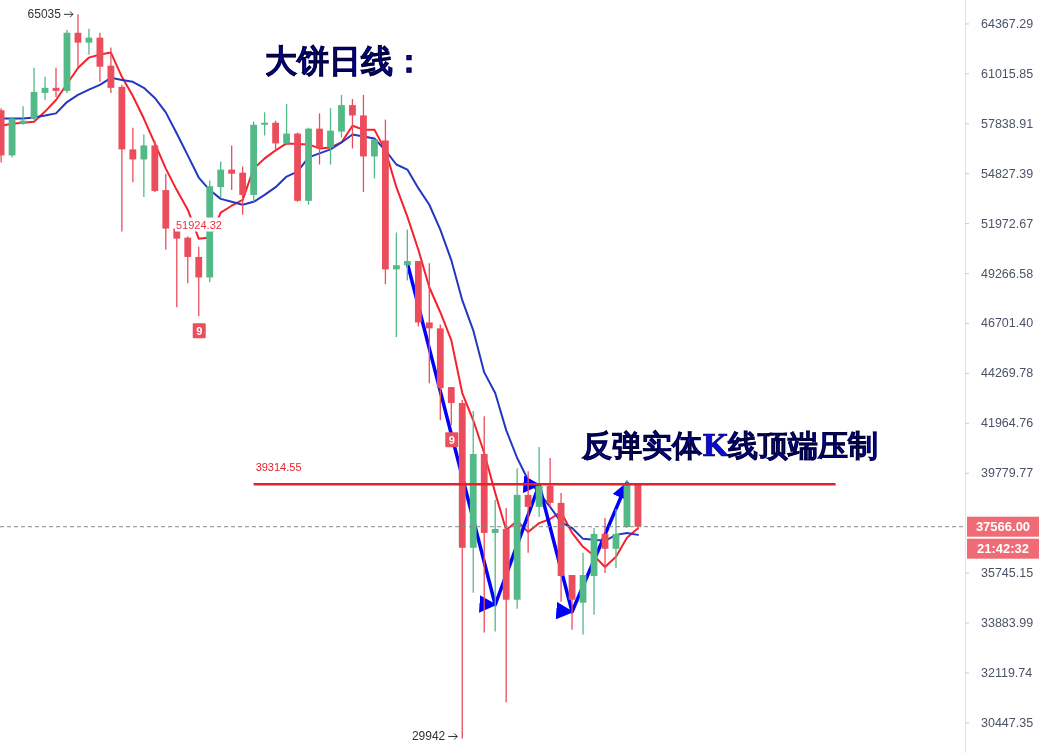 Image resolution: width=1042 pixels, height=753 pixels. Describe the element at coordinates (1003, 549) in the screenshot. I see `text: 21:42:32` at that location.